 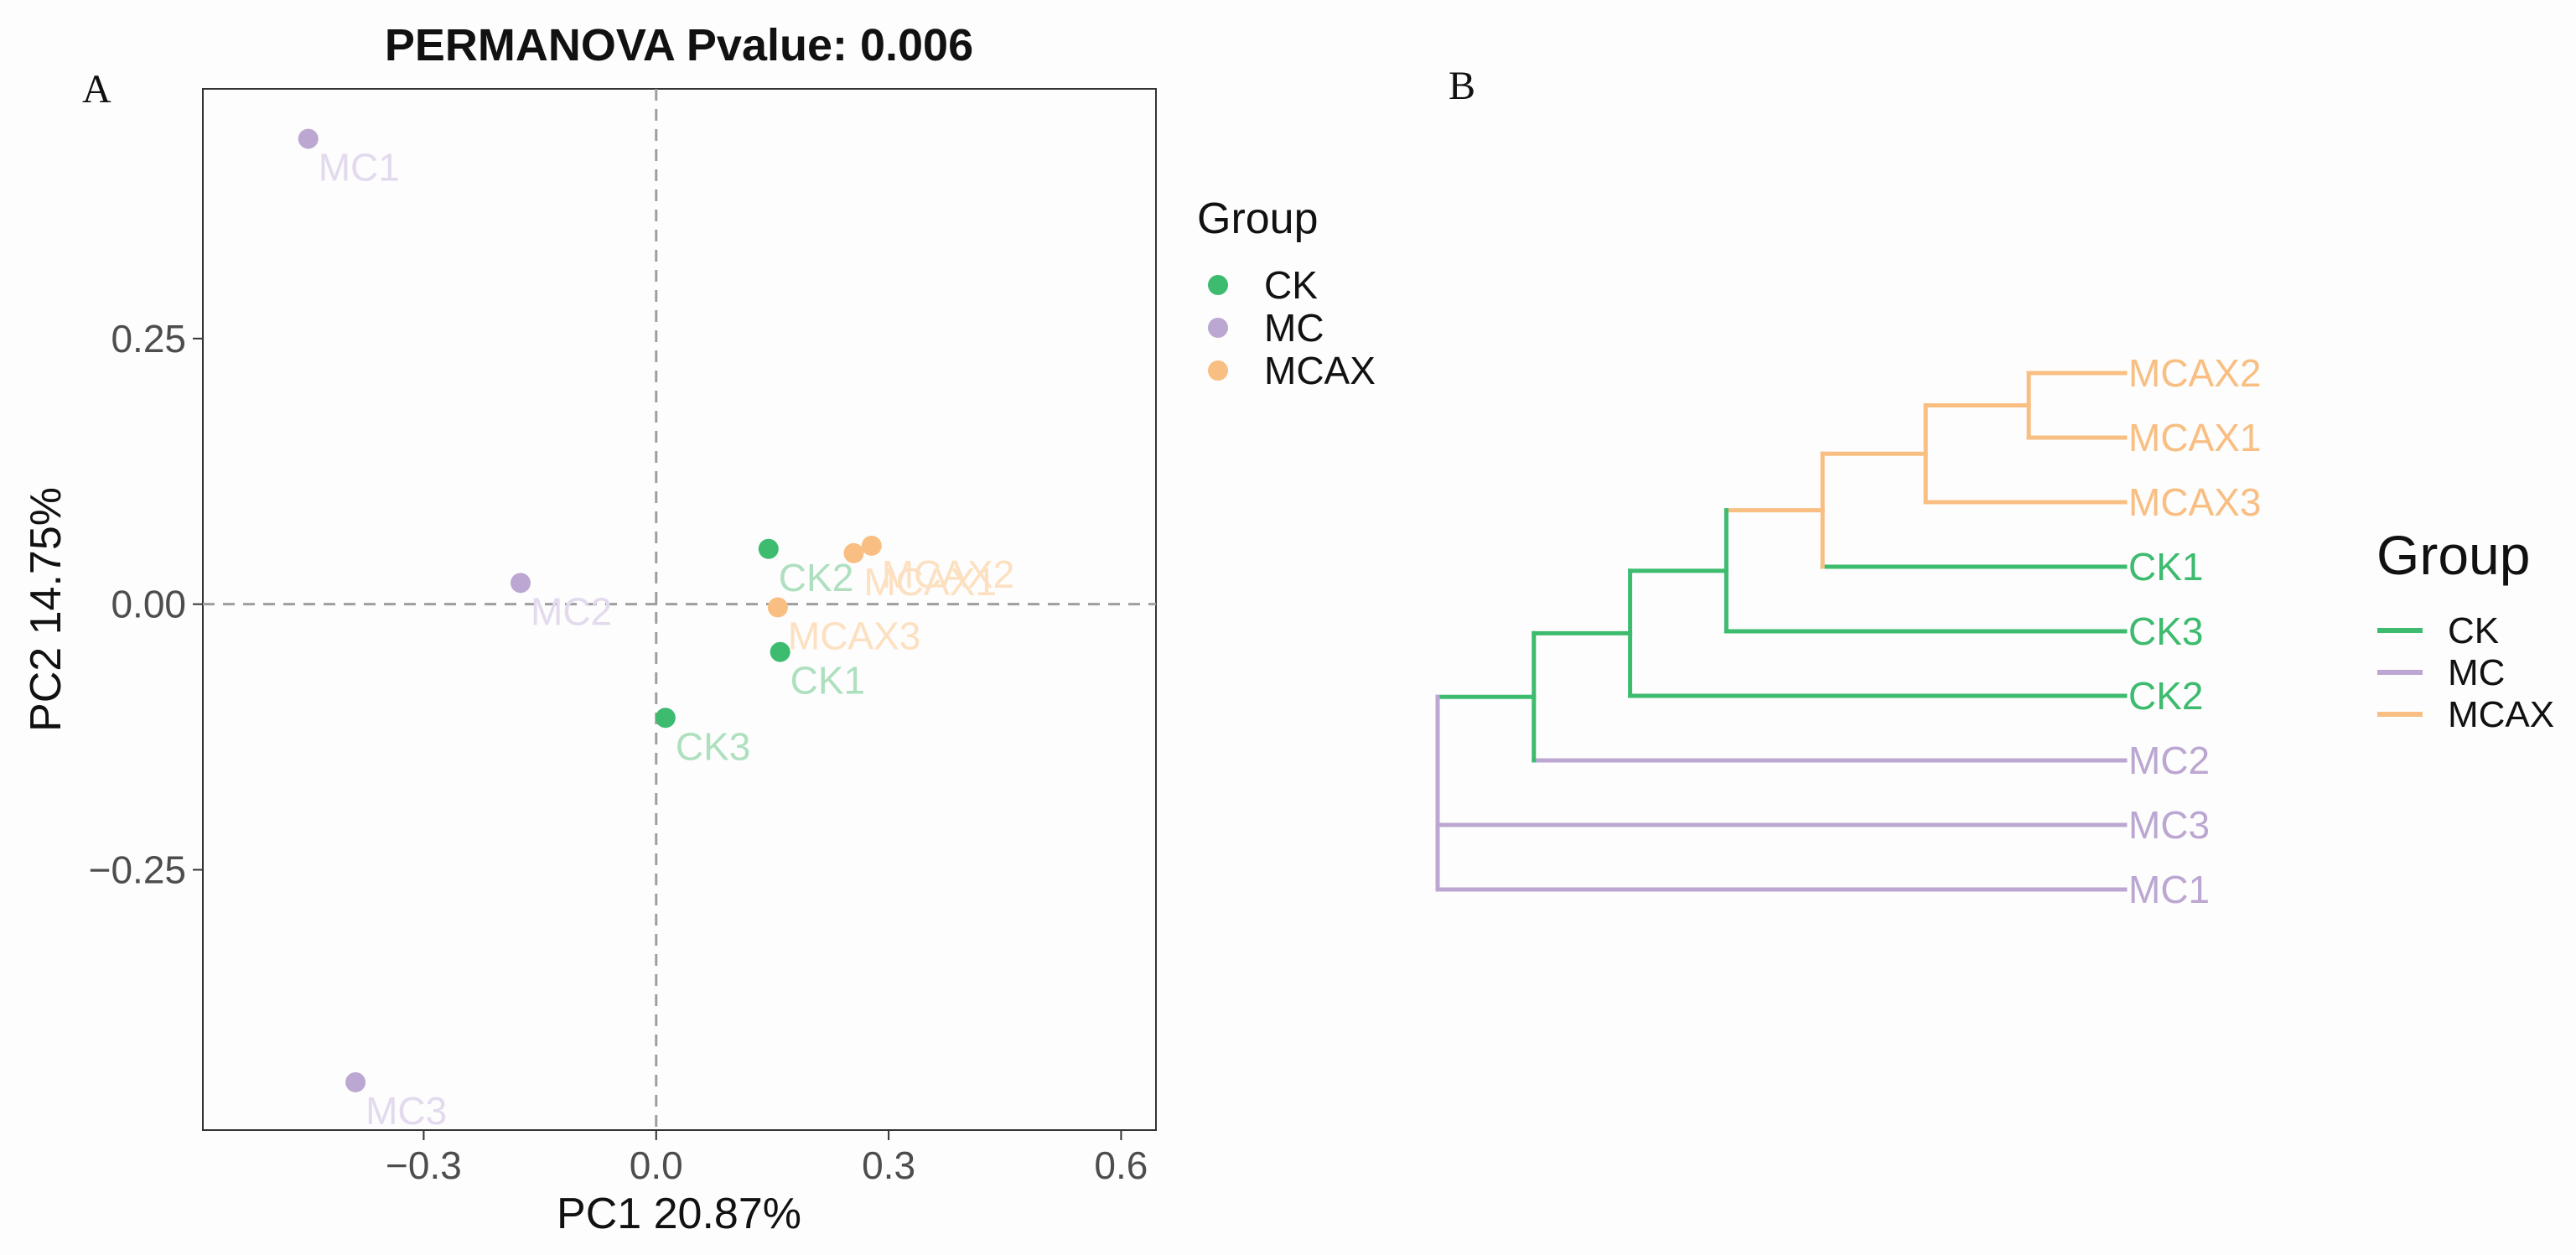 I want to click on point-label-ck2: CK2, so click(x=816, y=578).